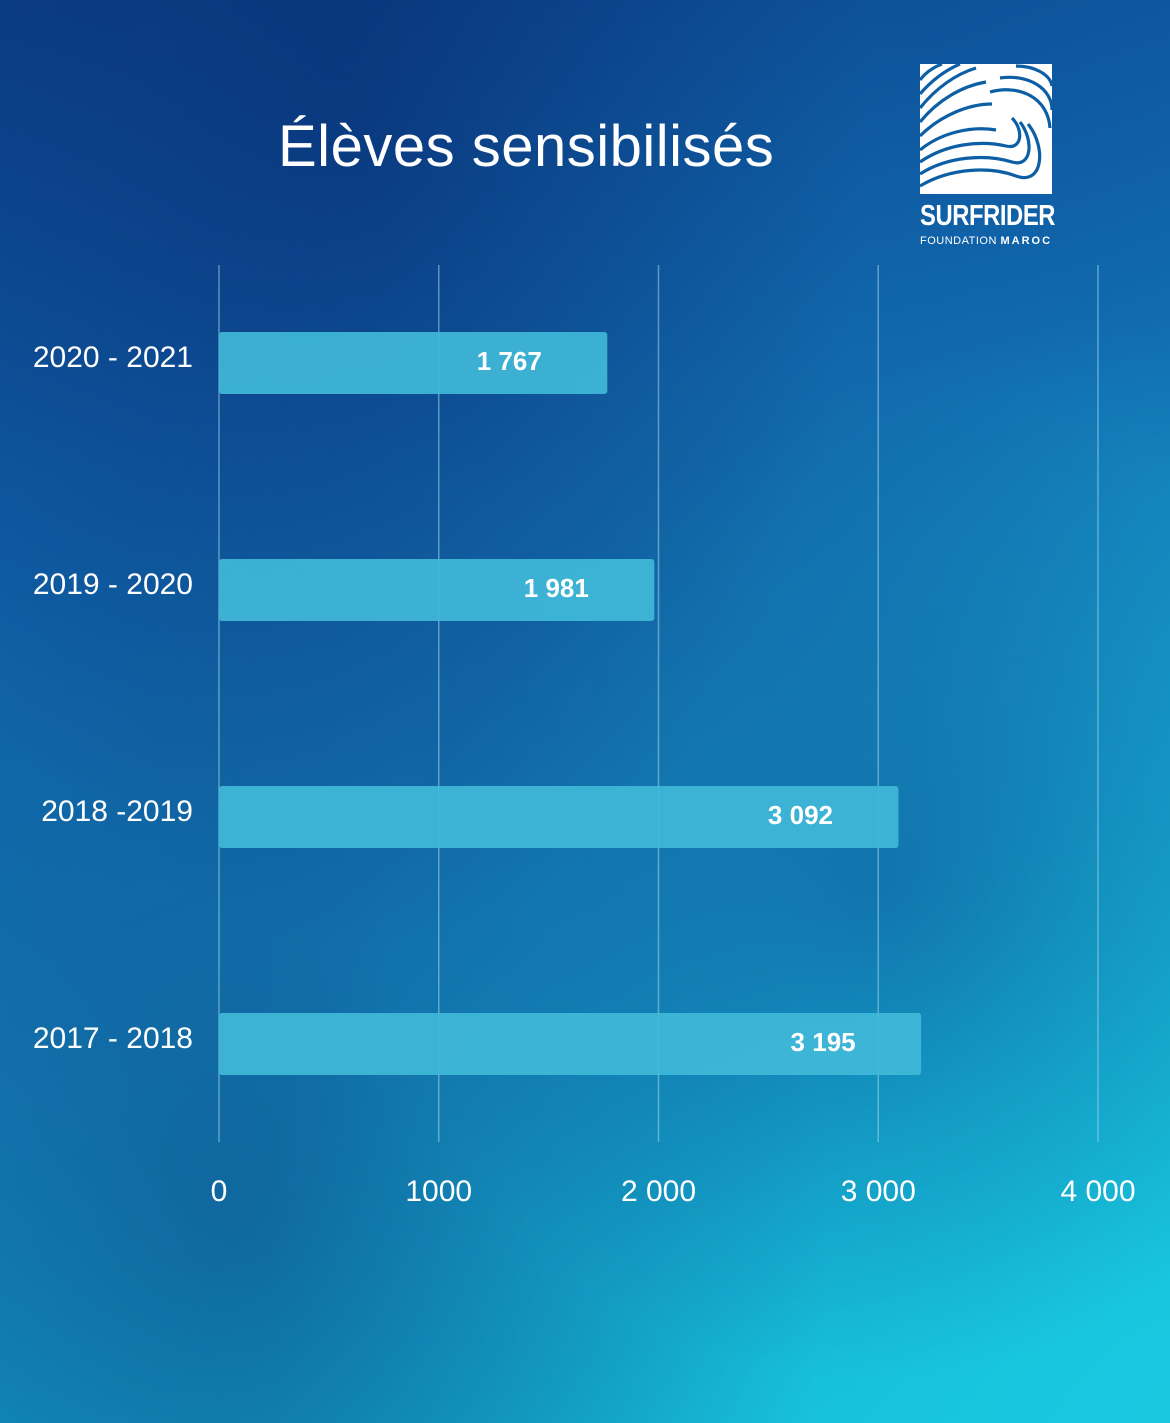 The height and width of the screenshot is (1423, 1170). Describe the element at coordinates (658, 1191) in the screenshot. I see `x-tick-label: 2 000` at that location.